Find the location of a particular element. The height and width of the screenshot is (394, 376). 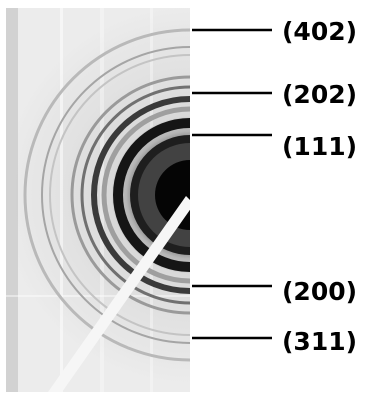

label-111: (111) is located at coordinates (319, 146).